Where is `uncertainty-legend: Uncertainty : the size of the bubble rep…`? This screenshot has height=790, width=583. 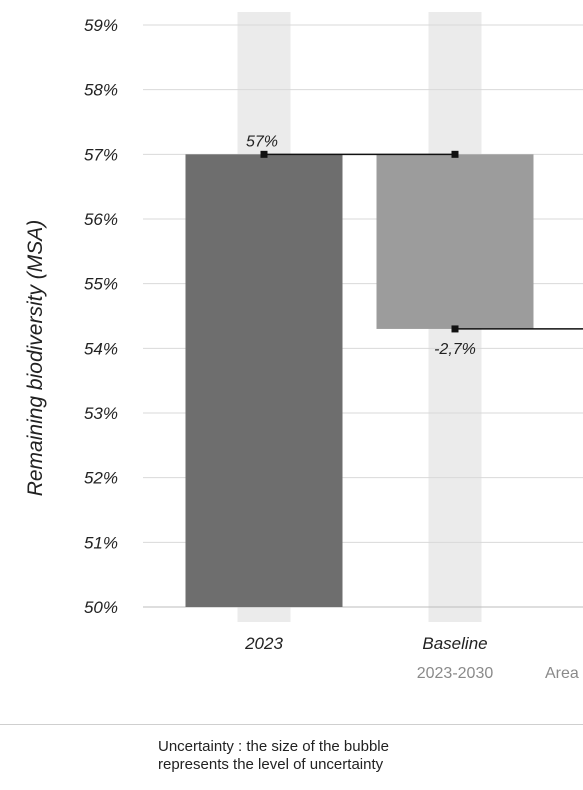 uncertainty-legend: Uncertainty : the size of the bubble rep… is located at coordinates (308, 756).